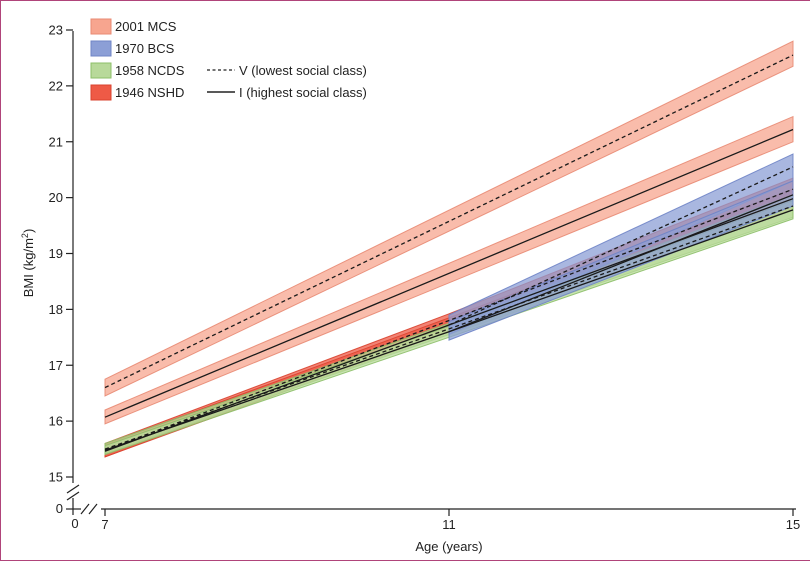 The height and width of the screenshot is (567, 811). What do you see at coordinates (104, 524) in the screenshot?
I see `x-tick-label-7: 7` at bounding box center [104, 524].